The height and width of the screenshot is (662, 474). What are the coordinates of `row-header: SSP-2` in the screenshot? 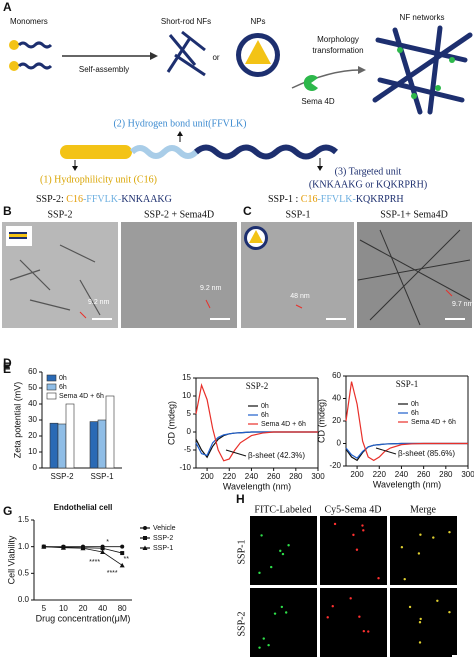 It's located at (241, 623).